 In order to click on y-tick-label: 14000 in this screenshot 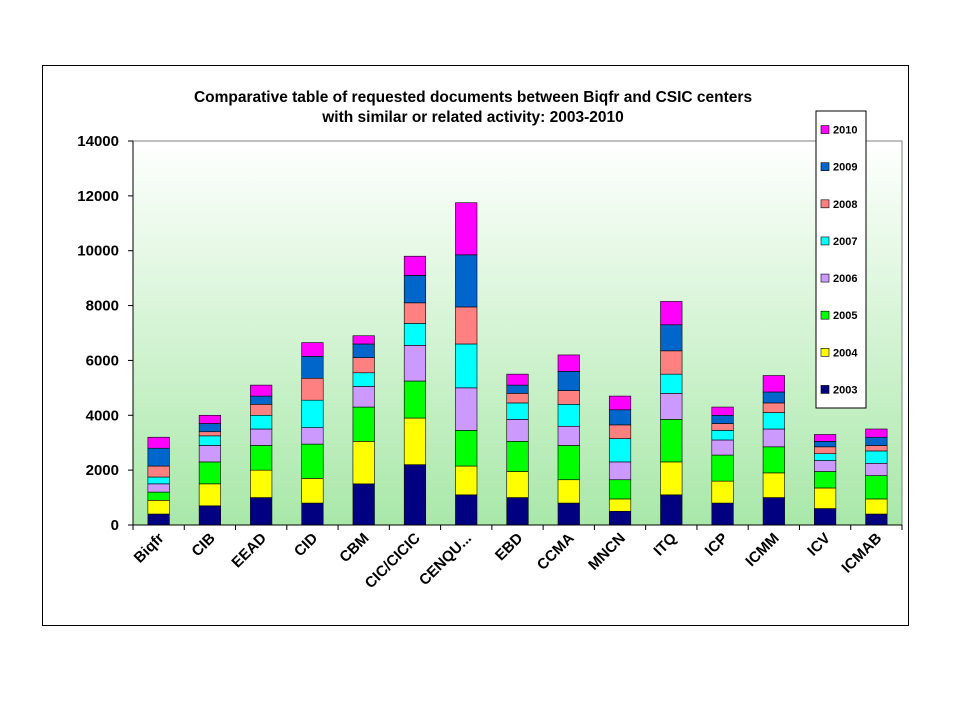, I will do `click(98, 141)`.